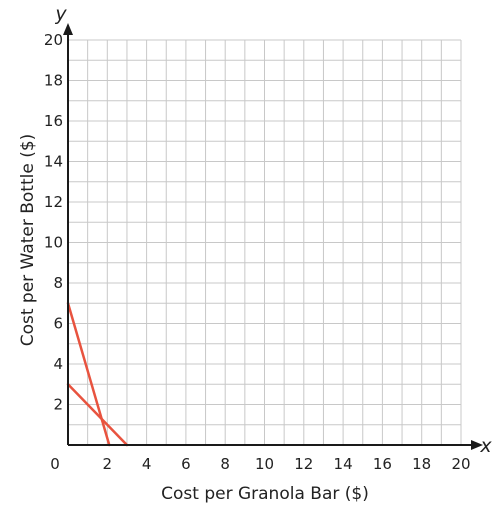  Describe the element at coordinates (53, 202) in the screenshot. I see `y-tick-label: 12` at that location.